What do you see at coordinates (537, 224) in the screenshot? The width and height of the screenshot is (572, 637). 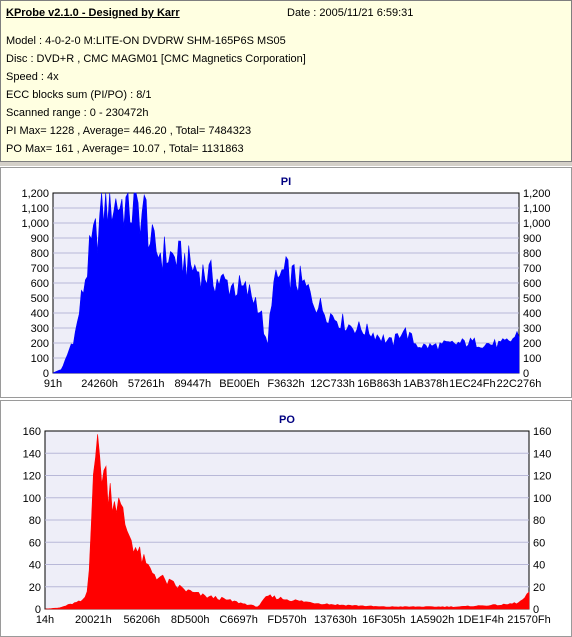 I see `y-tick-label-right: 1,000` at bounding box center [537, 224].